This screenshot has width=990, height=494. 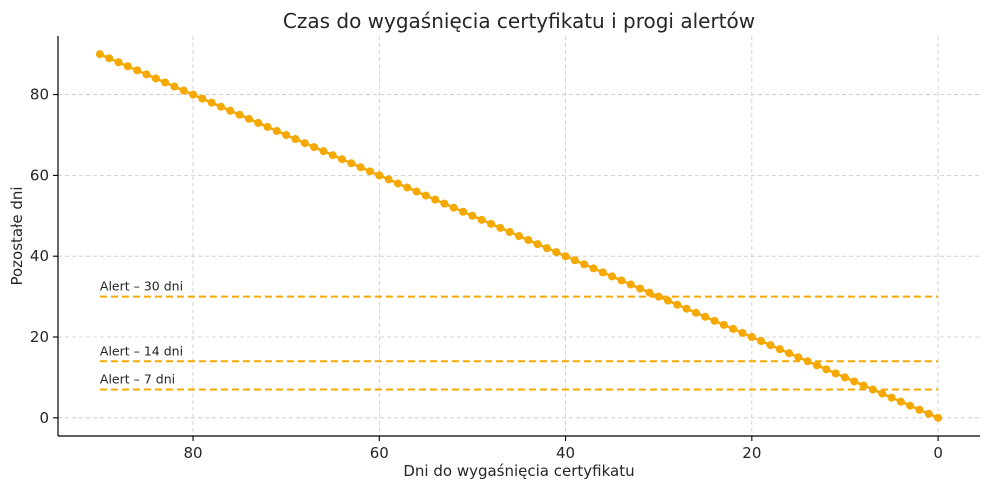 What do you see at coordinates (39, 256) in the screenshot?
I see `y-tick-label-40: 40` at bounding box center [39, 256].